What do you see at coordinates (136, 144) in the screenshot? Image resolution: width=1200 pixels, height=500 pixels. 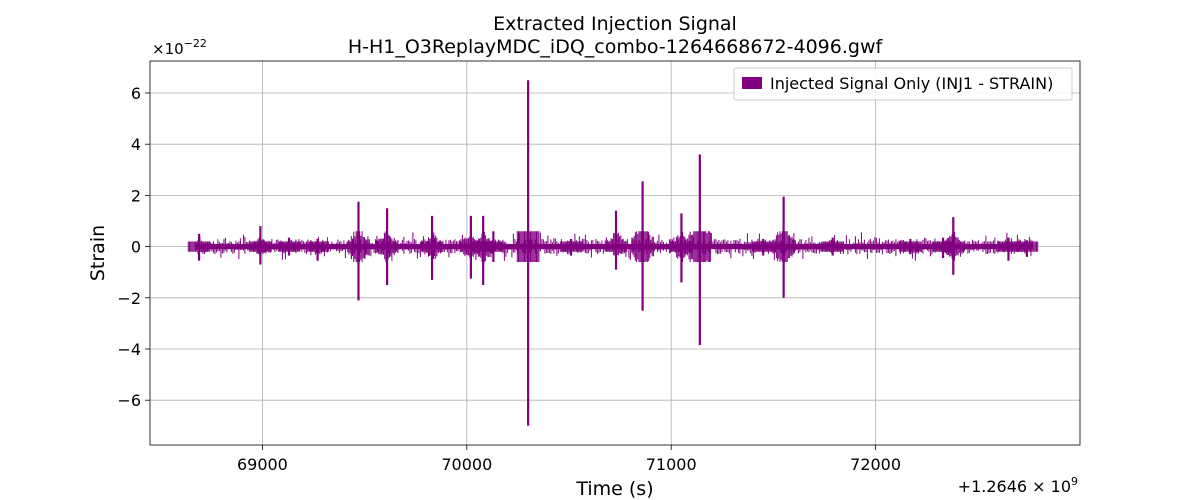 I see `y-tick-label: 4` at bounding box center [136, 144].